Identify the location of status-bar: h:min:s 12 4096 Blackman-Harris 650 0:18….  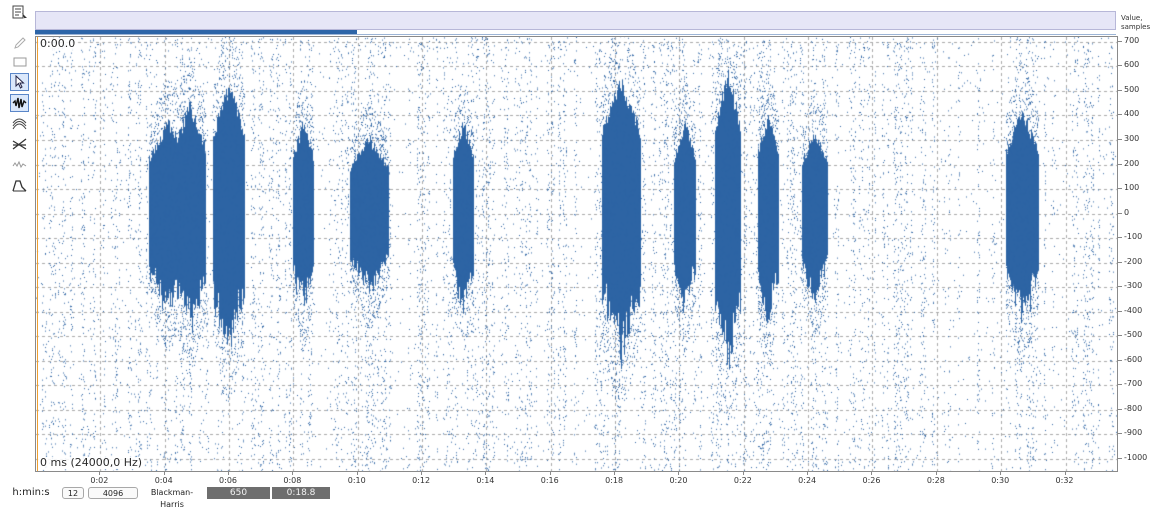
(581, 497).